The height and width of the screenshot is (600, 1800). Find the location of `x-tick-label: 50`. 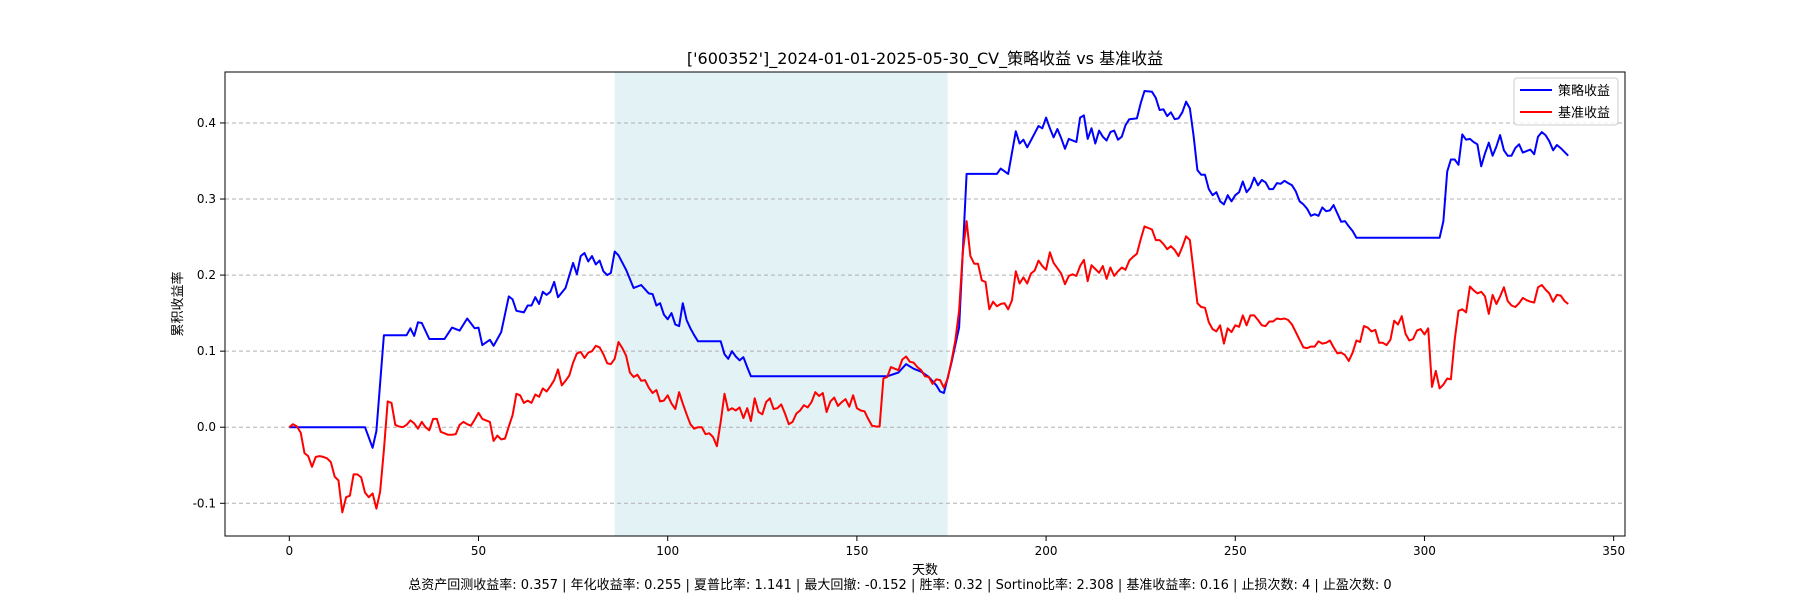

x-tick-label: 50 is located at coordinates (478, 551).